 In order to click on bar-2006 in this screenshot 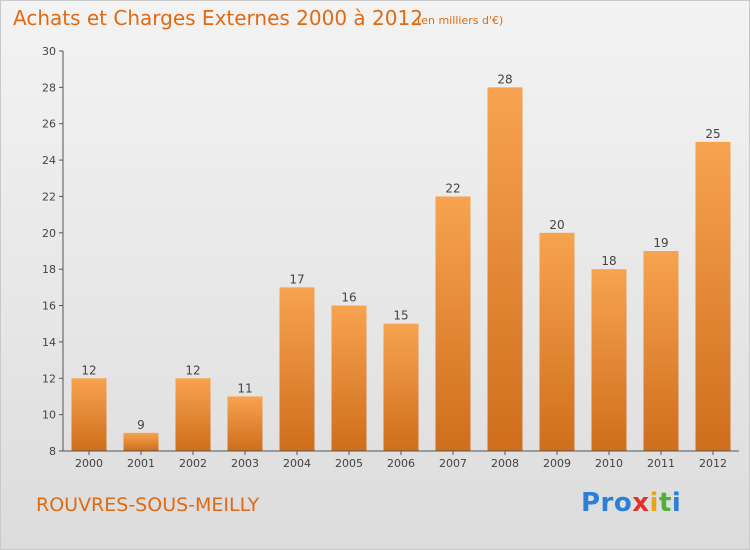, I will do `click(401, 387)`.